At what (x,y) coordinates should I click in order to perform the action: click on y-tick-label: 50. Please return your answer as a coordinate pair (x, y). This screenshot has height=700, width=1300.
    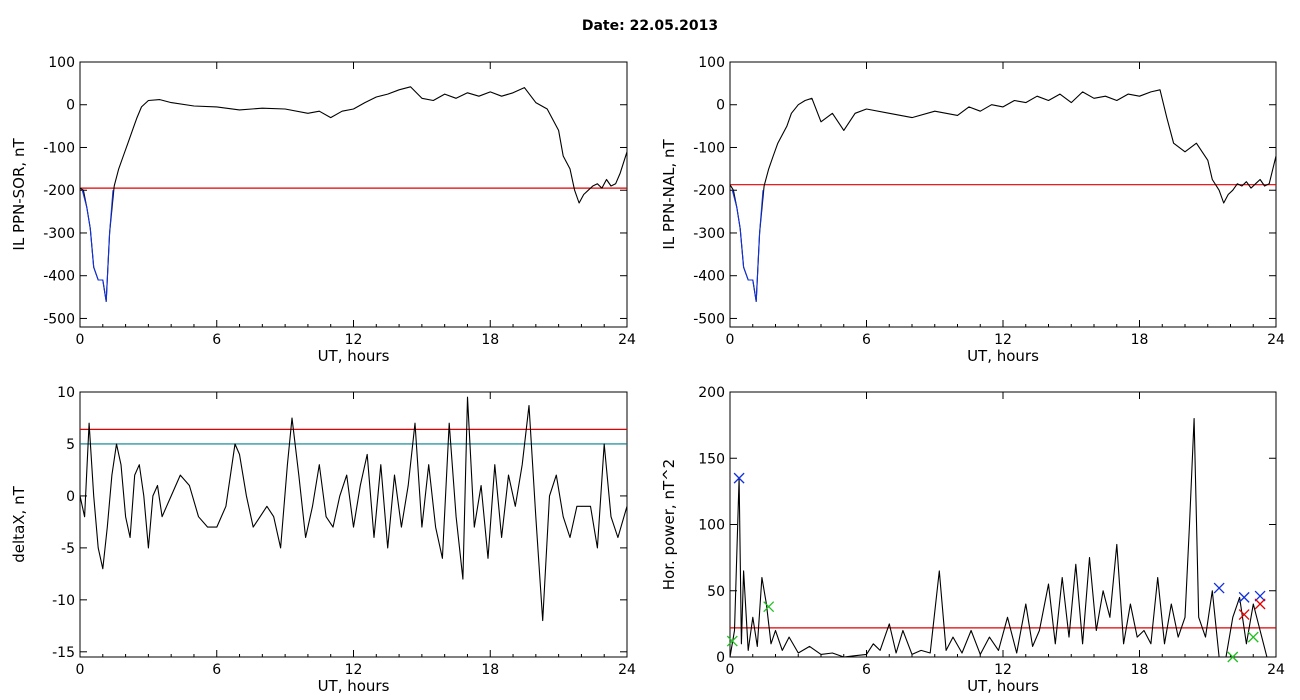
    Looking at the image, I should click on (716, 592).